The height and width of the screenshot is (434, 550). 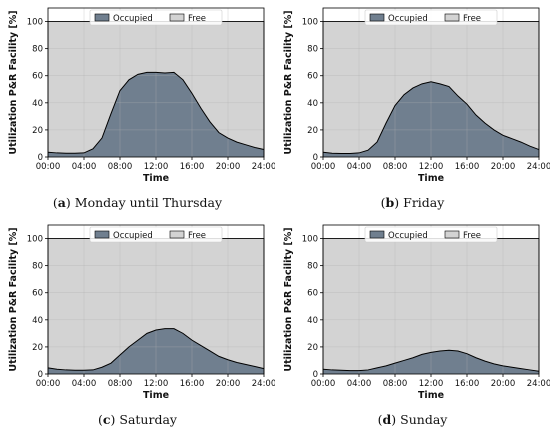 I want to click on caption-b: (b) Friday, so click(x=412, y=202).